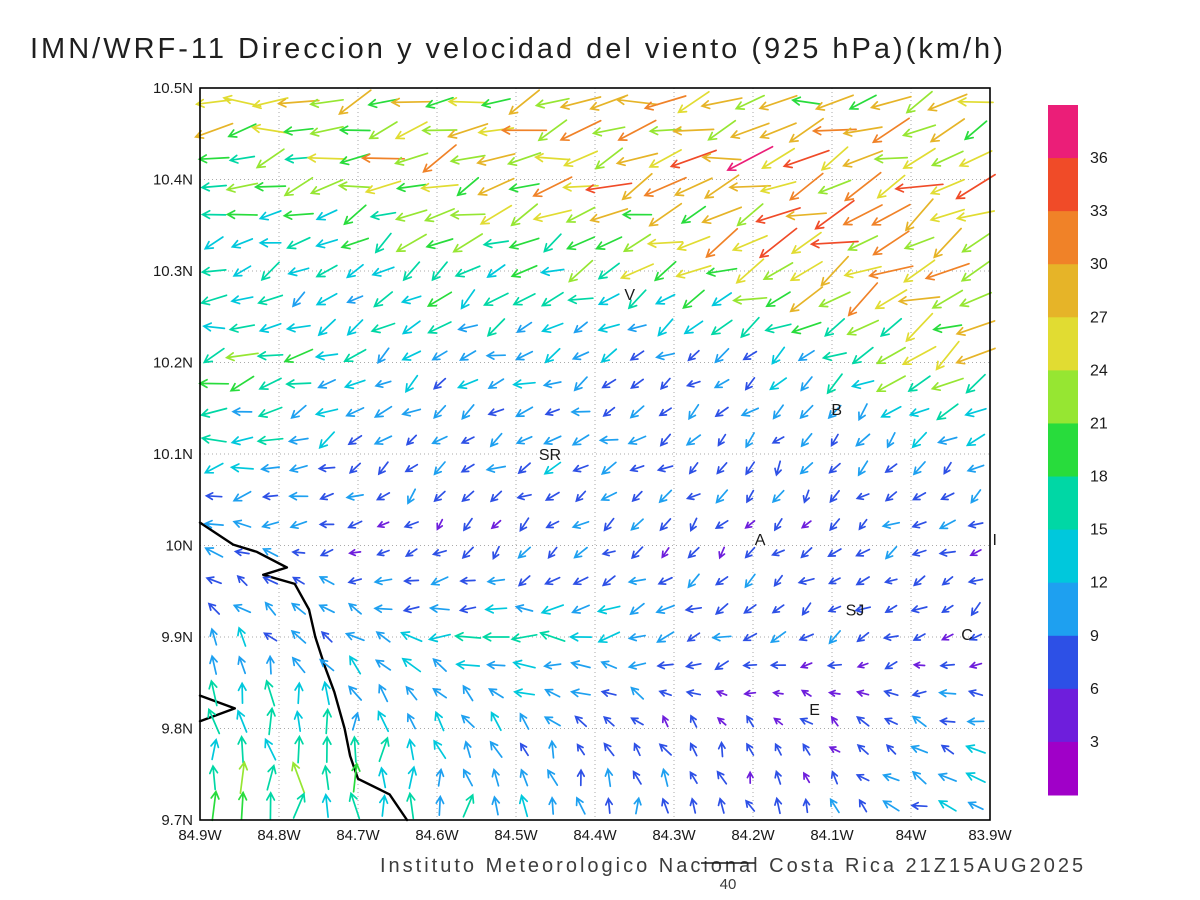 This screenshot has width=1200, height=900. What do you see at coordinates (912, 835) in the screenshot?
I see `x-axis-tick-label: 84W` at bounding box center [912, 835].